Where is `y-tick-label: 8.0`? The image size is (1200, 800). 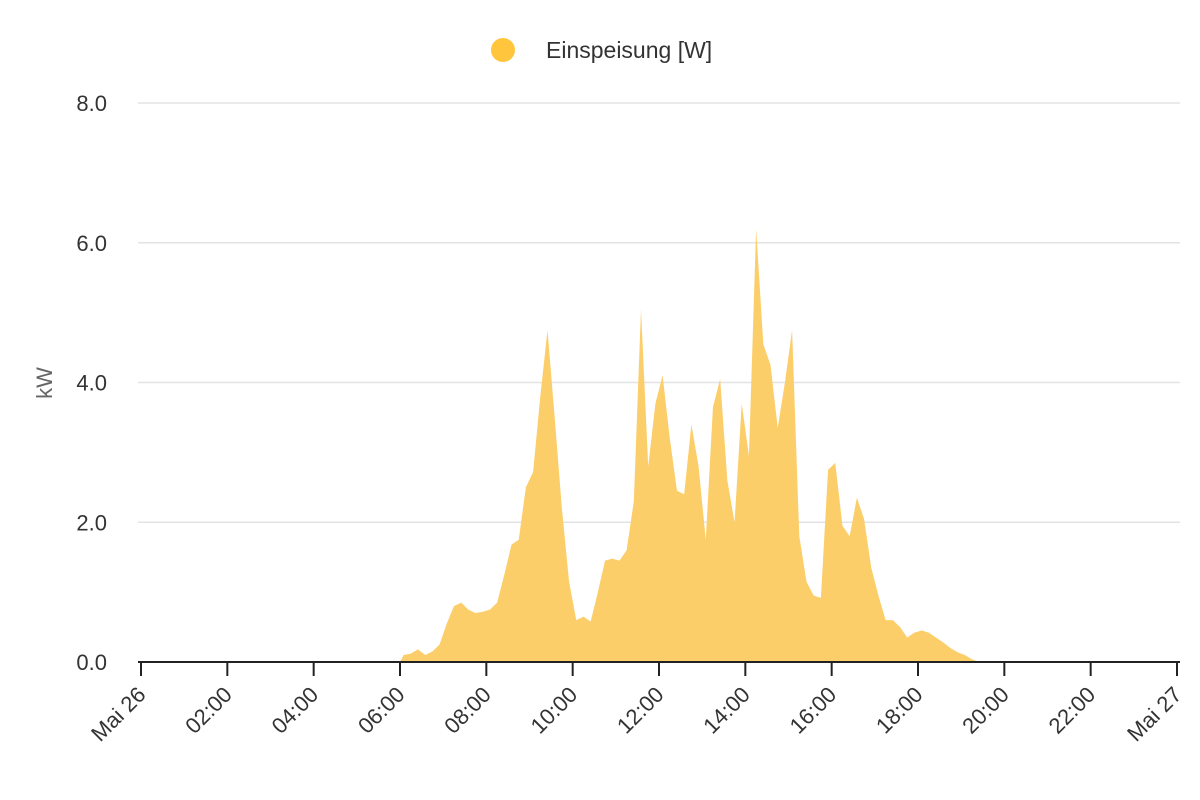 y-tick-label: 8.0 is located at coordinates (91, 103).